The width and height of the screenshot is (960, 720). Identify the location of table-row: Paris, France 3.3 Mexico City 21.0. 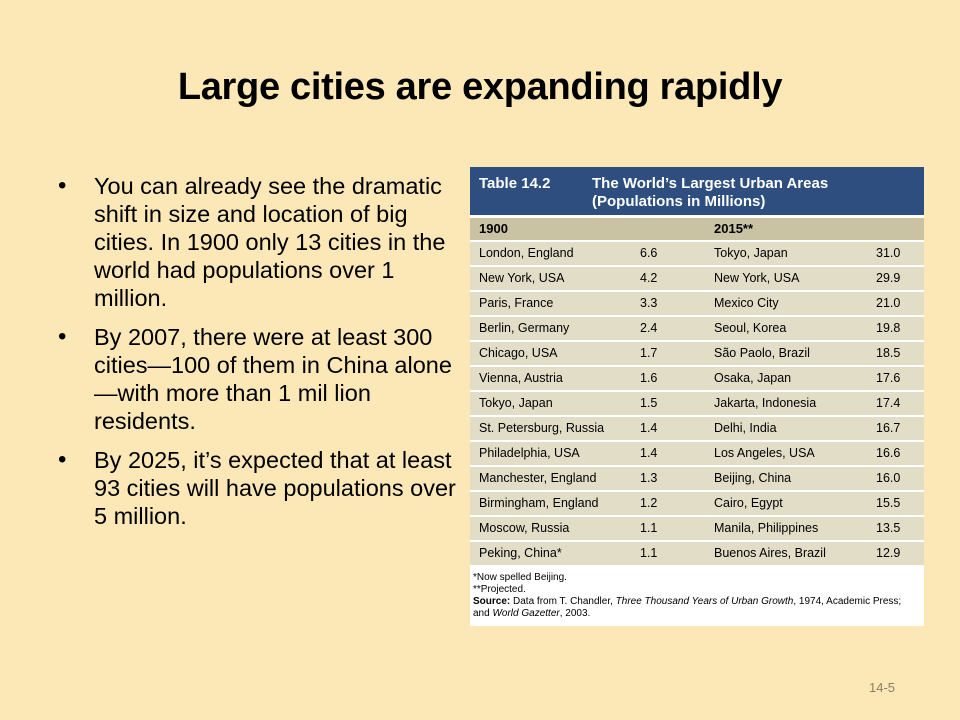
(697, 303).